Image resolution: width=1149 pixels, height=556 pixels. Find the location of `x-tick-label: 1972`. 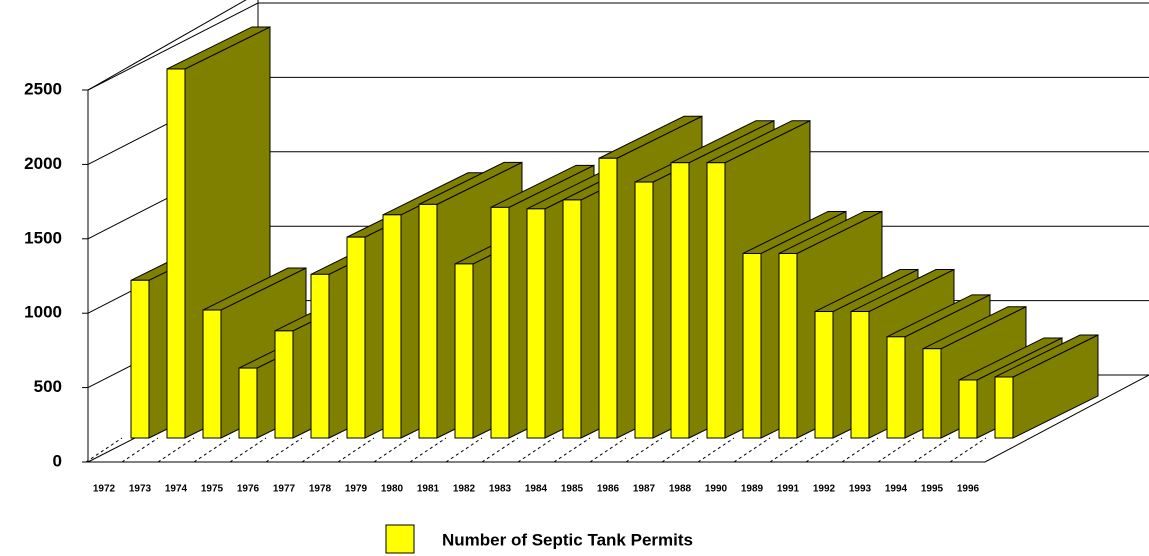

x-tick-label: 1972 is located at coordinates (104, 489).